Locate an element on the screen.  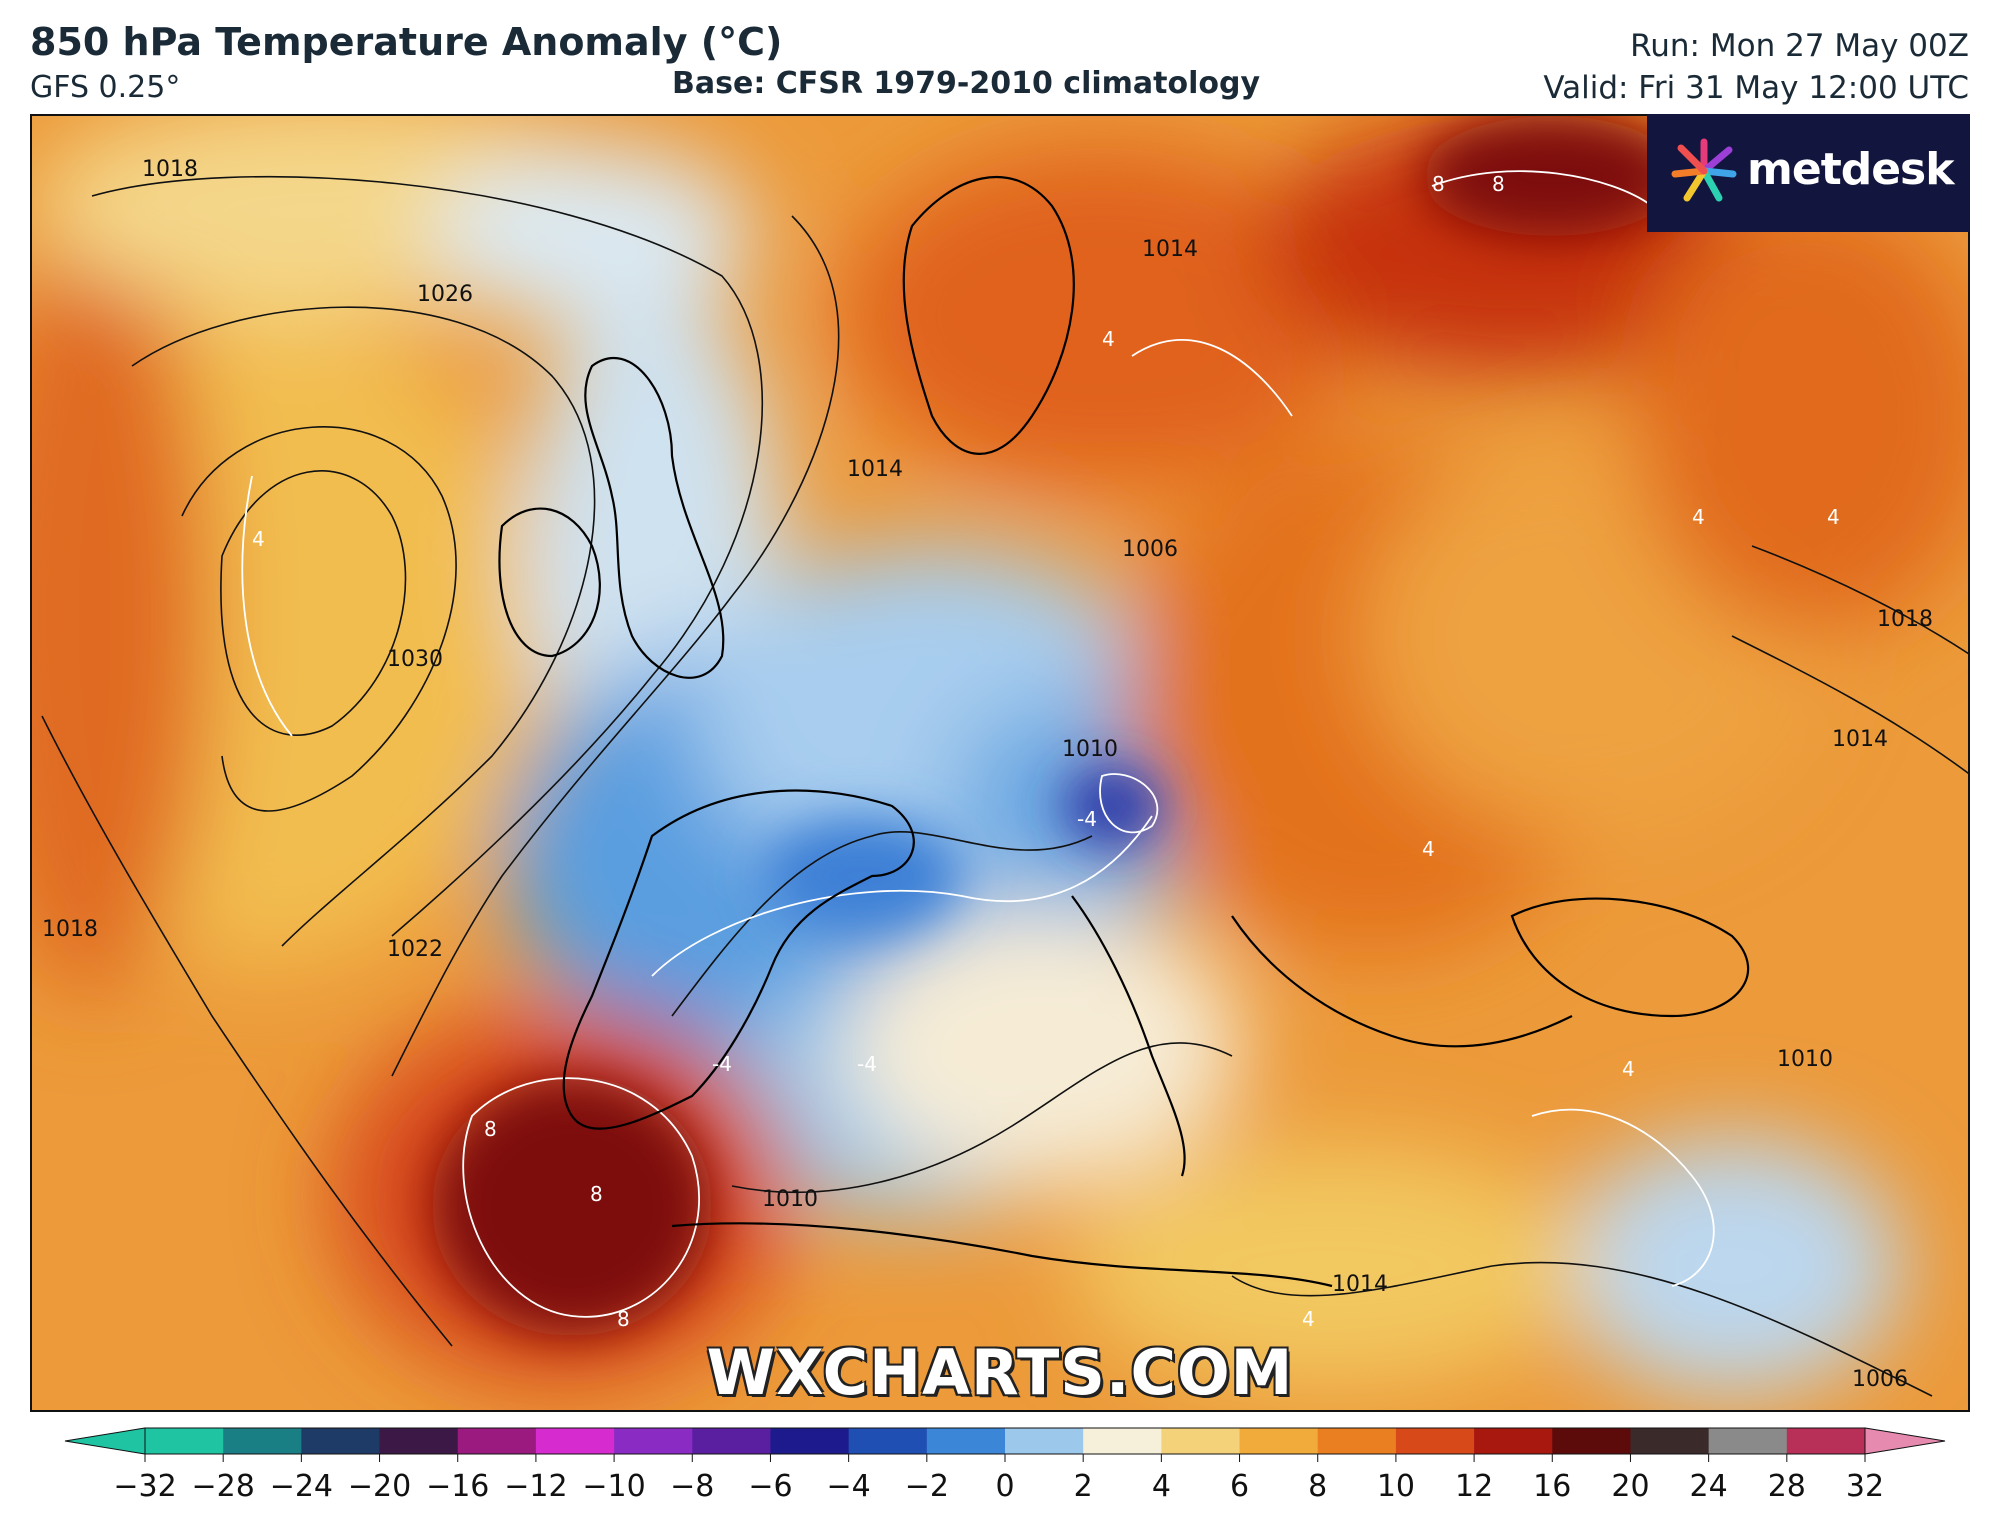
climatology-base-label: Base: CFSR 1979-2010 climatology is located at coordinates (966, 83).